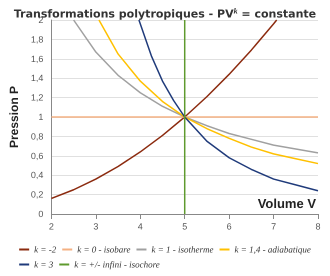 This screenshot has height=276, width=330. Describe the element at coordinates (41, 214) in the screenshot. I see `y-tick-label: 0` at that location.